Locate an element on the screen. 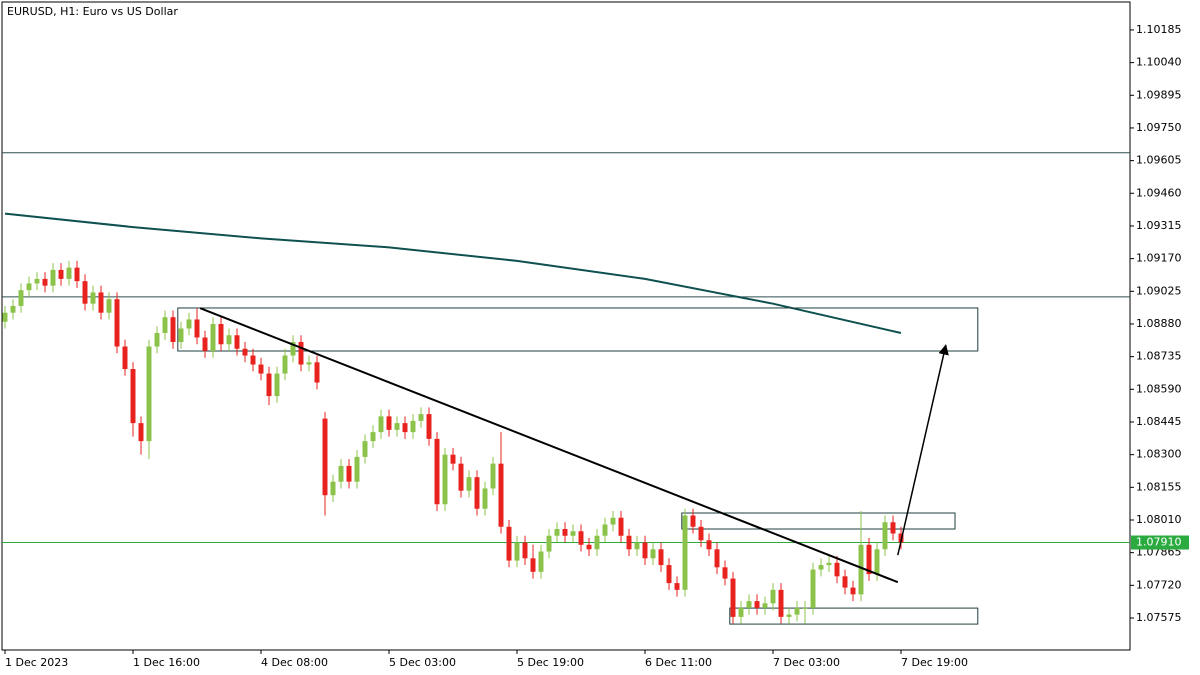 The width and height of the screenshot is (1200, 675). y-tick-label: 1.08155 is located at coordinates (1159, 486).